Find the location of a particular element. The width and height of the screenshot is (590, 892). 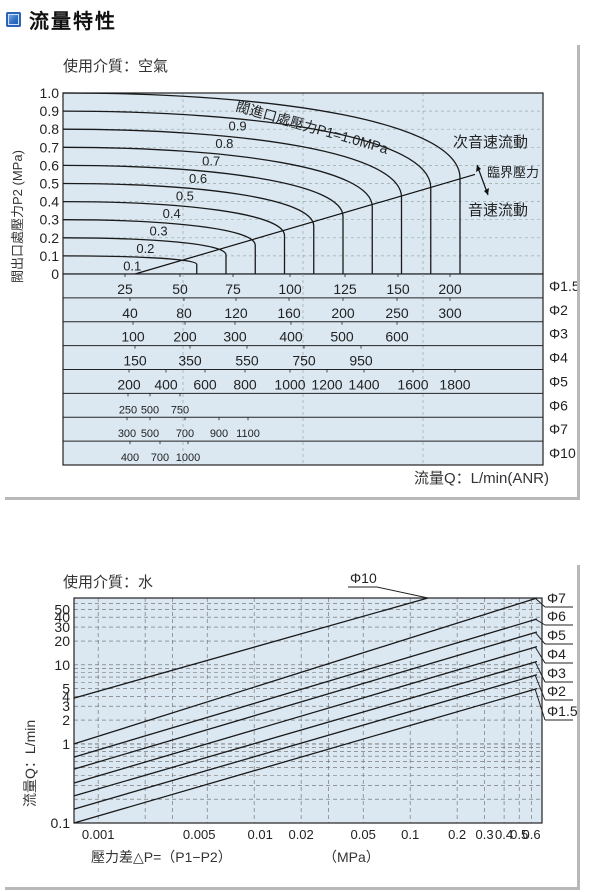

scale-diameter-label: Φ4 is located at coordinates (558, 358).